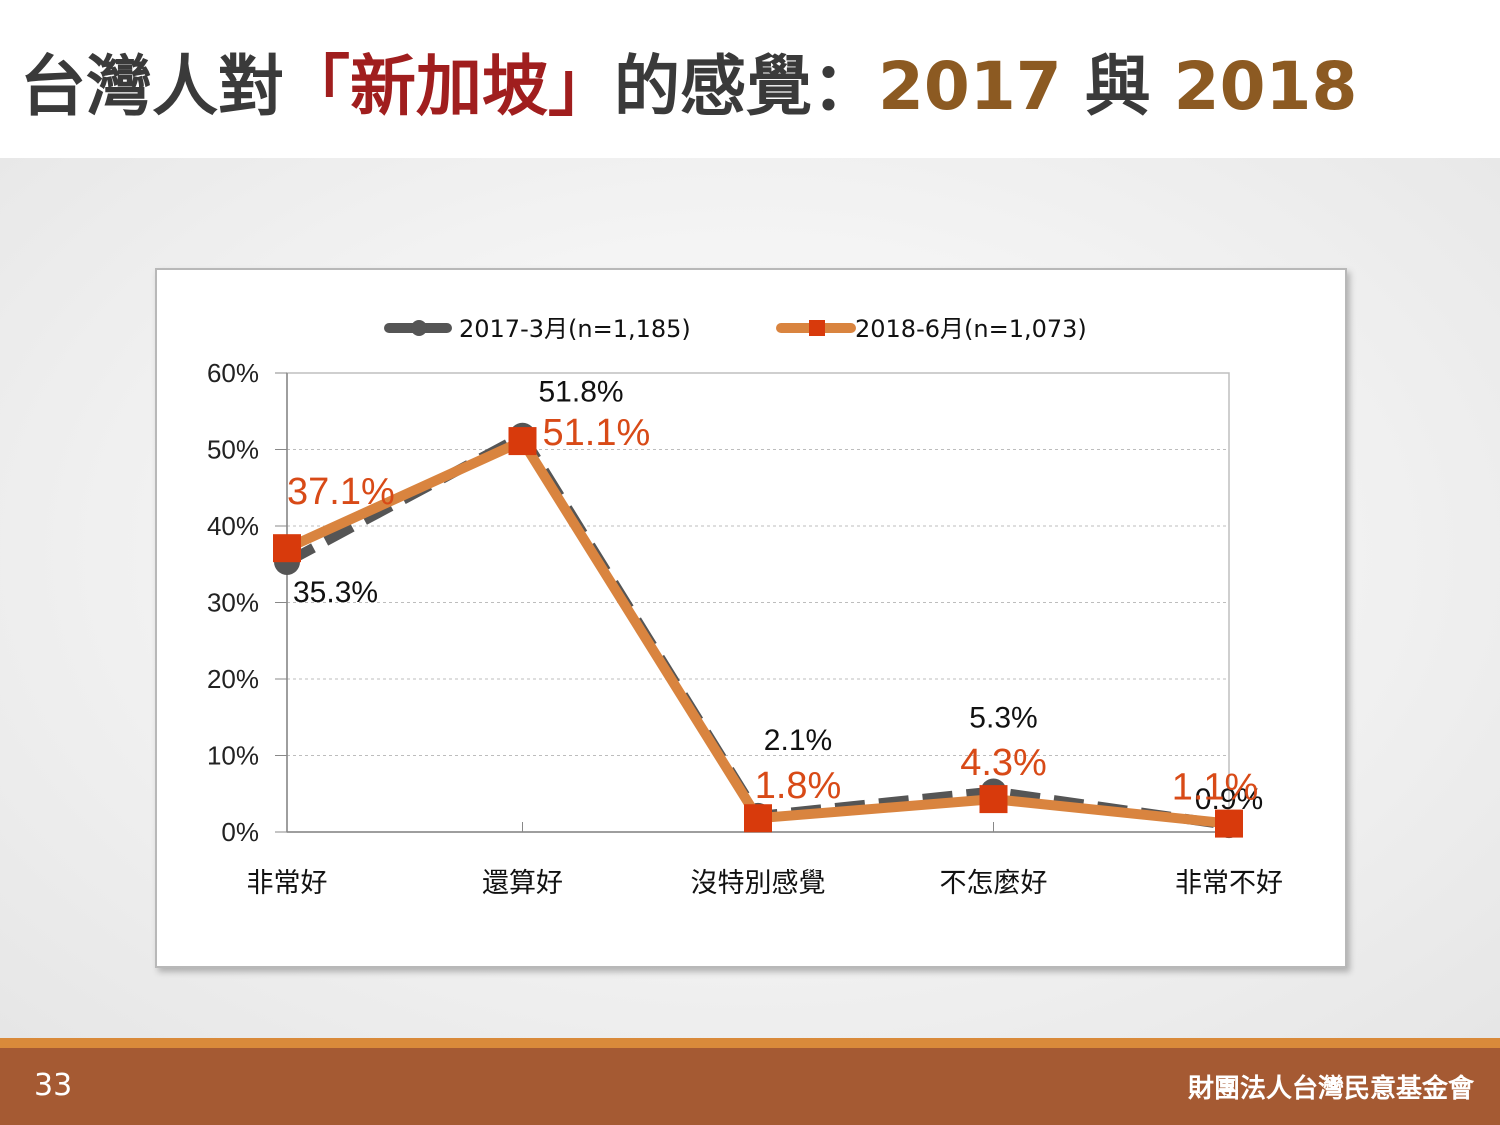 The image size is (1500, 1125). Describe the element at coordinates (1265, 86) in the screenshot. I see `title-year-2018: 2018` at that location.